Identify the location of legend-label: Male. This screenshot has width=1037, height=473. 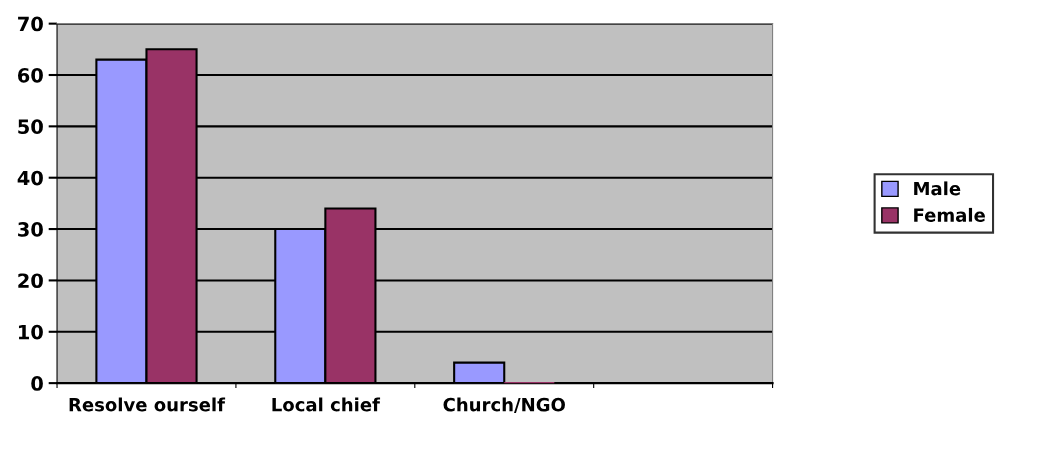
(937, 188).